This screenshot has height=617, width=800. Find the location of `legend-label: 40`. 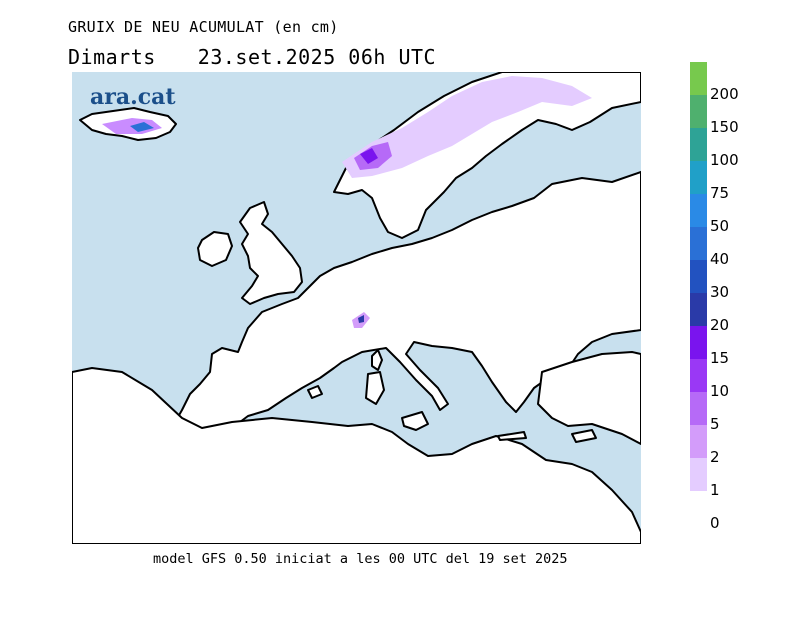

legend-label: 40 is located at coordinates (720, 259).